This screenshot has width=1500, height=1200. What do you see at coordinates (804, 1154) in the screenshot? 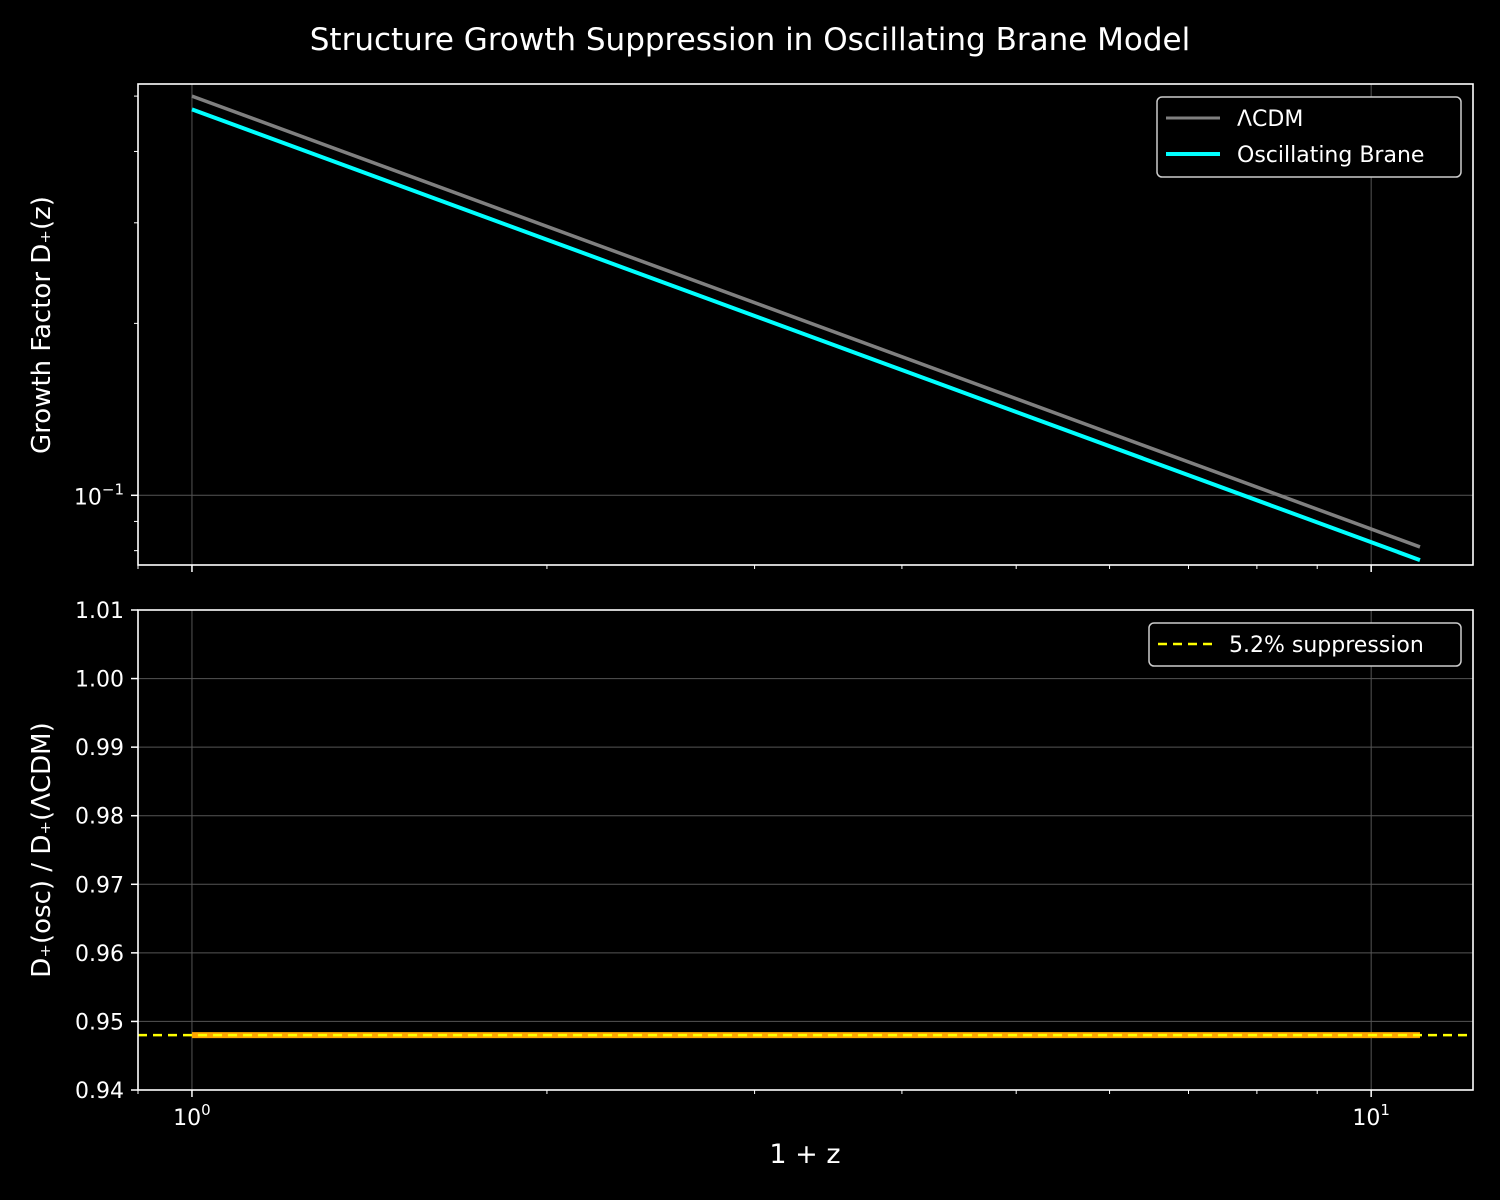
I see `x-axis-label: 1 + z` at bounding box center [804, 1154].